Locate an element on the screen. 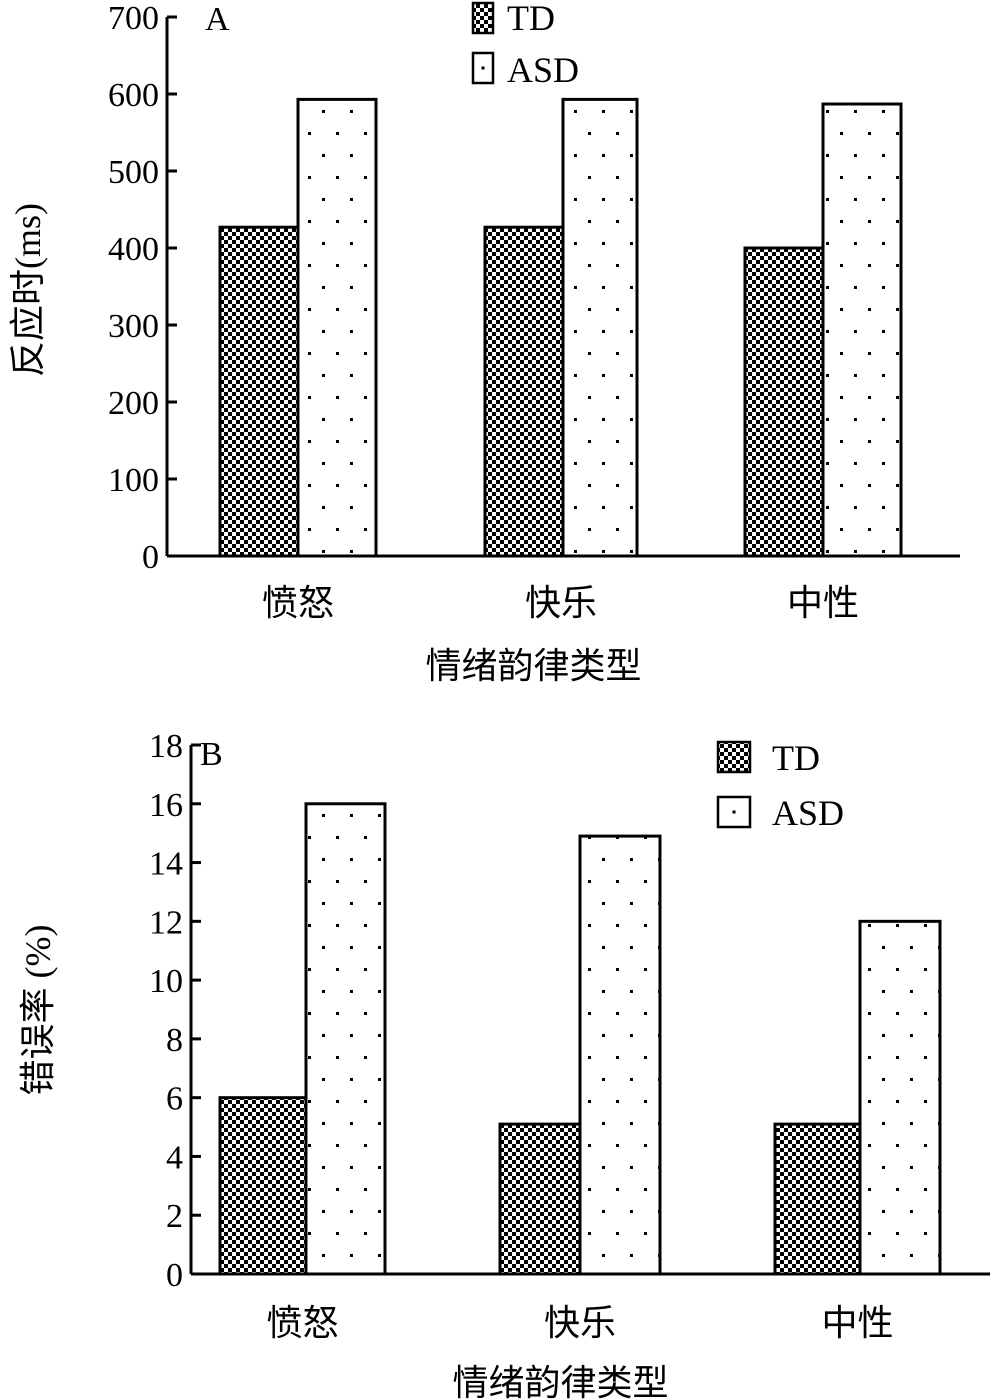 The width and height of the screenshot is (1000, 1400). y-axis-title: 错误率 (%) is located at coordinates (38, 1010).